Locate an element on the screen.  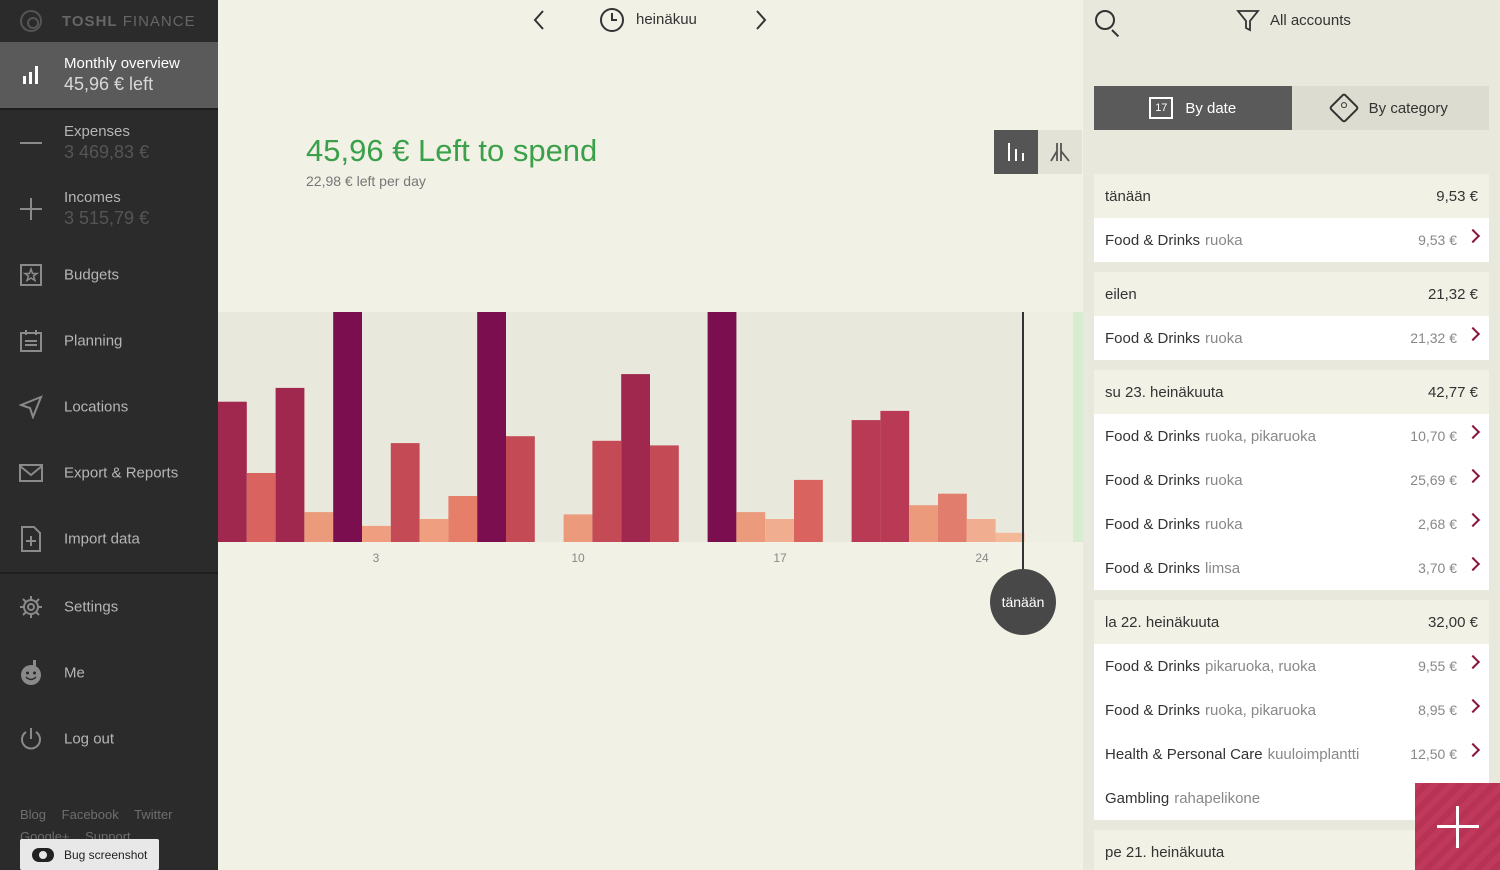
clock-icon is located at coordinates (612, 20).